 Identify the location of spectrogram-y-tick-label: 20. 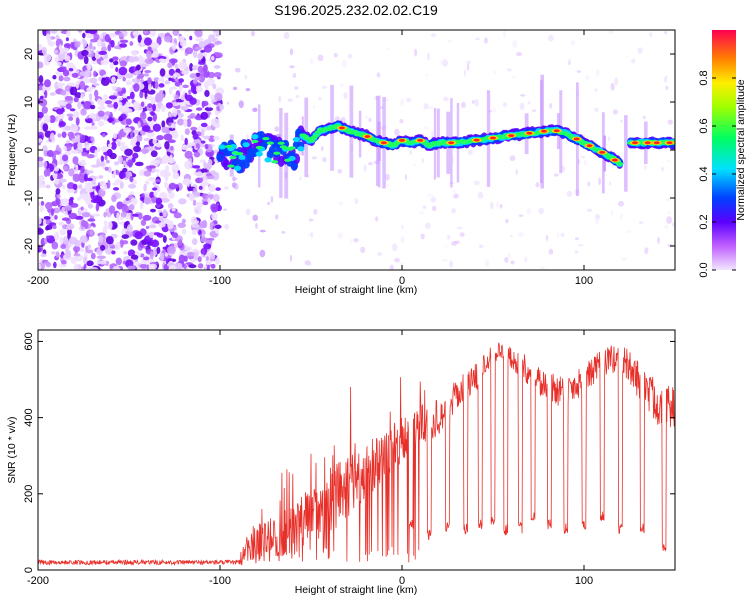
(29, 54).